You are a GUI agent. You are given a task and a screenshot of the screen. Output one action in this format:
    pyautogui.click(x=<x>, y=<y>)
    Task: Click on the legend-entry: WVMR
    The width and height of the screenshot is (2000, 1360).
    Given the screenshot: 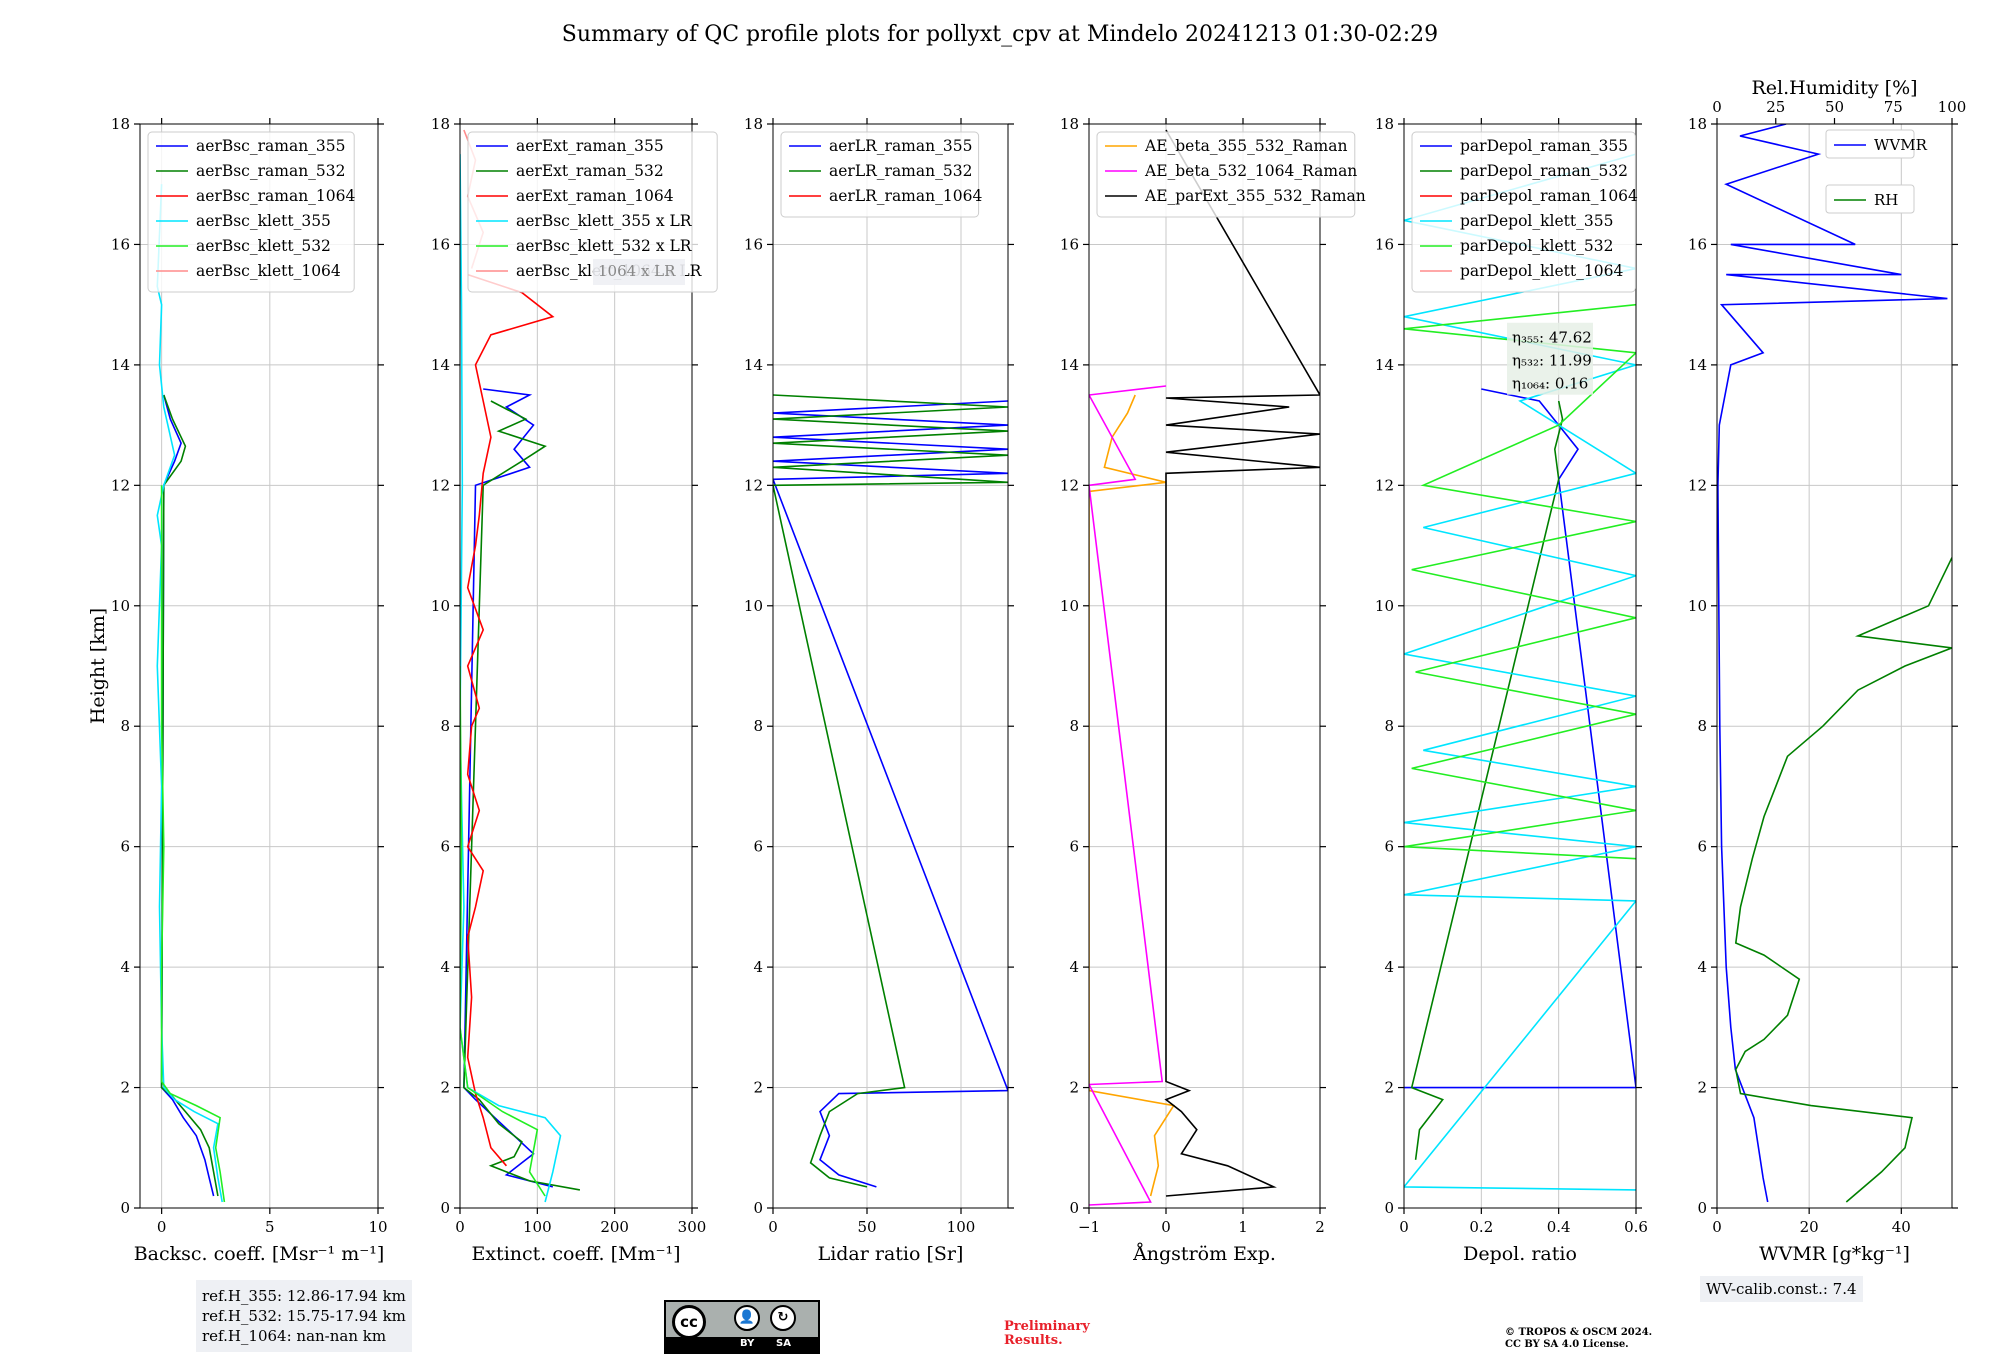 What is the action you would take?
    pyautogui.click(x=1876, y=144)
    